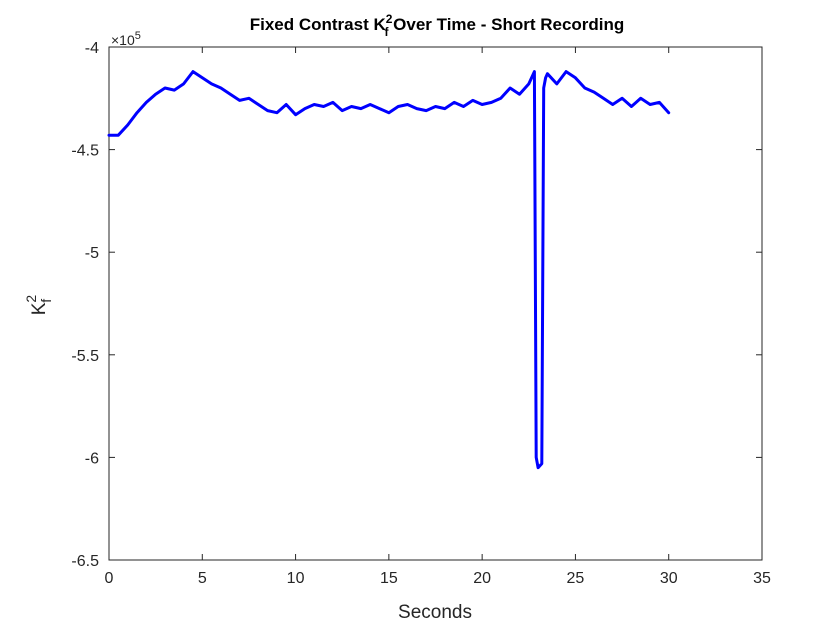 The image size is (840, 630). Describe the element at coordinates (92, 48) in the screenshot. I see `y-tick-label: -4` at that location.